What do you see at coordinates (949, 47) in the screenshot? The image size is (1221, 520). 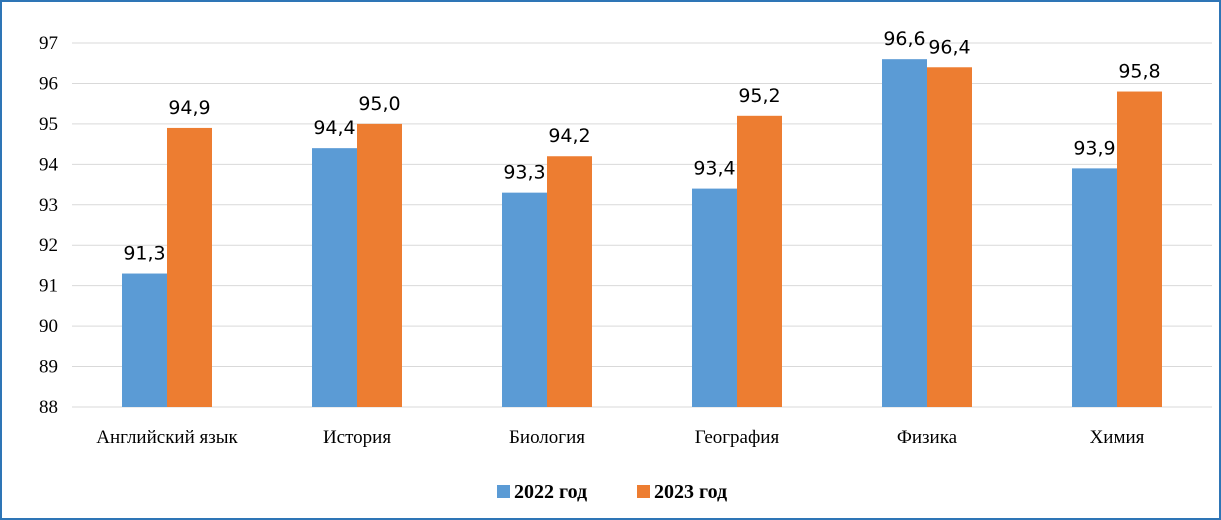 I see `data-label: 96,4` at bounding box center [949, 47].